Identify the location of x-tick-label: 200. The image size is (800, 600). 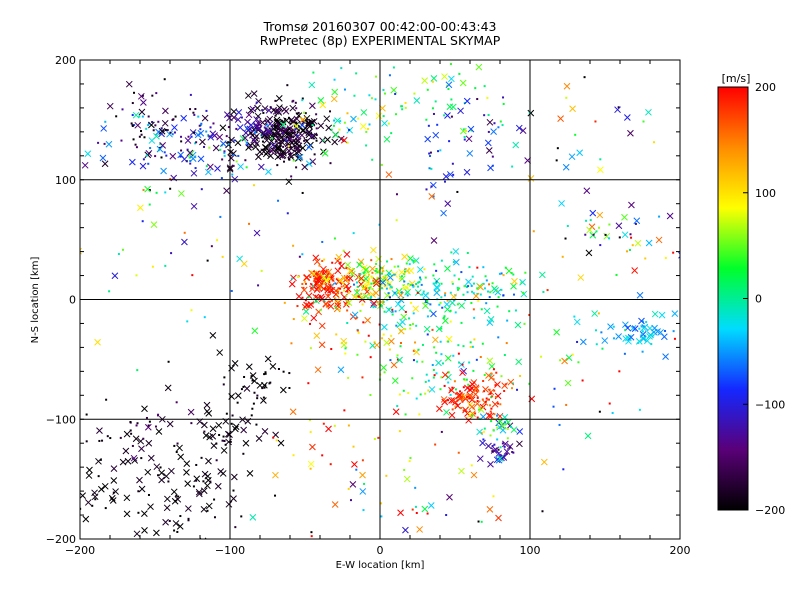
(680, 550).